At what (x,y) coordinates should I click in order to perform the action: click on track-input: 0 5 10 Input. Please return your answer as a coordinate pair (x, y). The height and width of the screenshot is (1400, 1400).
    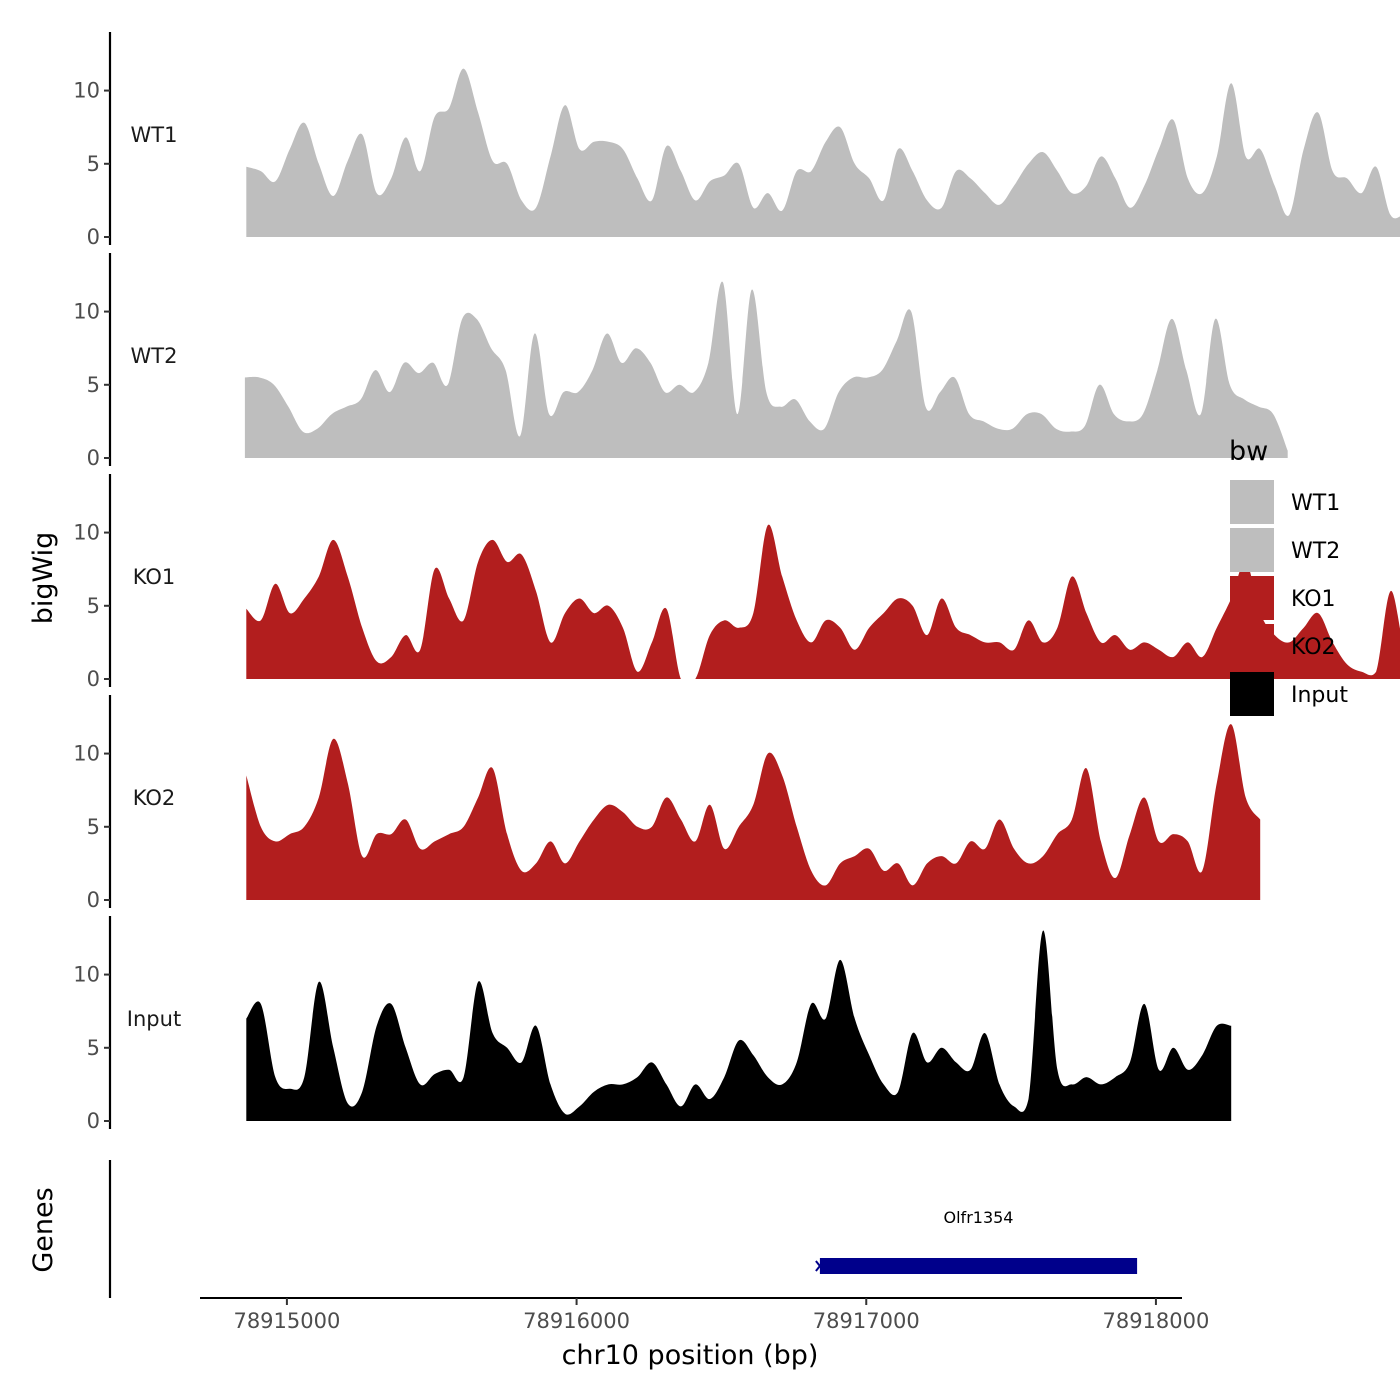
    Looking at the image, I should click on (652, 1024).